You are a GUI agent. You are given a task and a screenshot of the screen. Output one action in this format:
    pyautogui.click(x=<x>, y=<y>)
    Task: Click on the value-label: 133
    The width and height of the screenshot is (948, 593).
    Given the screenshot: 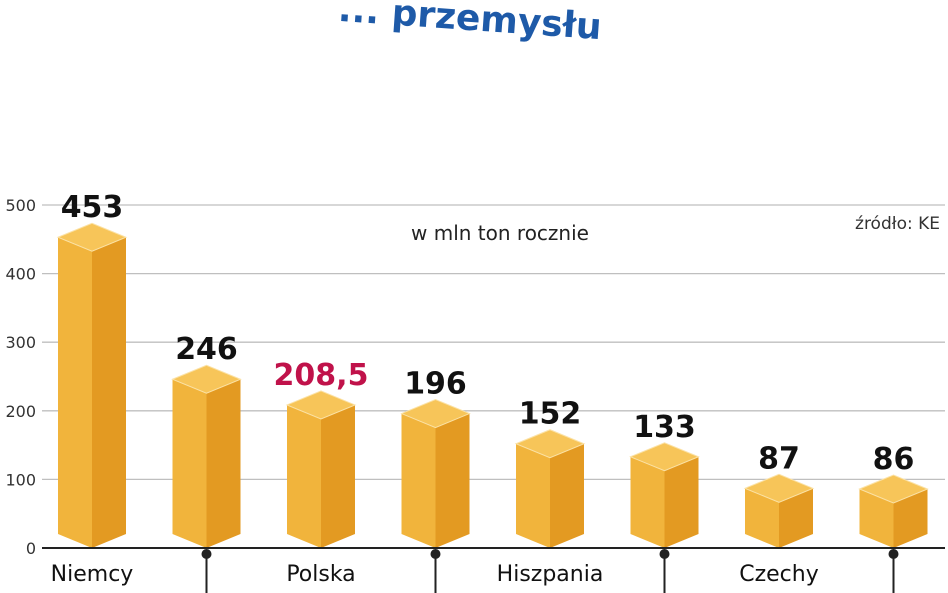 What is the action you would take?
    pyautogui.click(x=664, y=427)
    